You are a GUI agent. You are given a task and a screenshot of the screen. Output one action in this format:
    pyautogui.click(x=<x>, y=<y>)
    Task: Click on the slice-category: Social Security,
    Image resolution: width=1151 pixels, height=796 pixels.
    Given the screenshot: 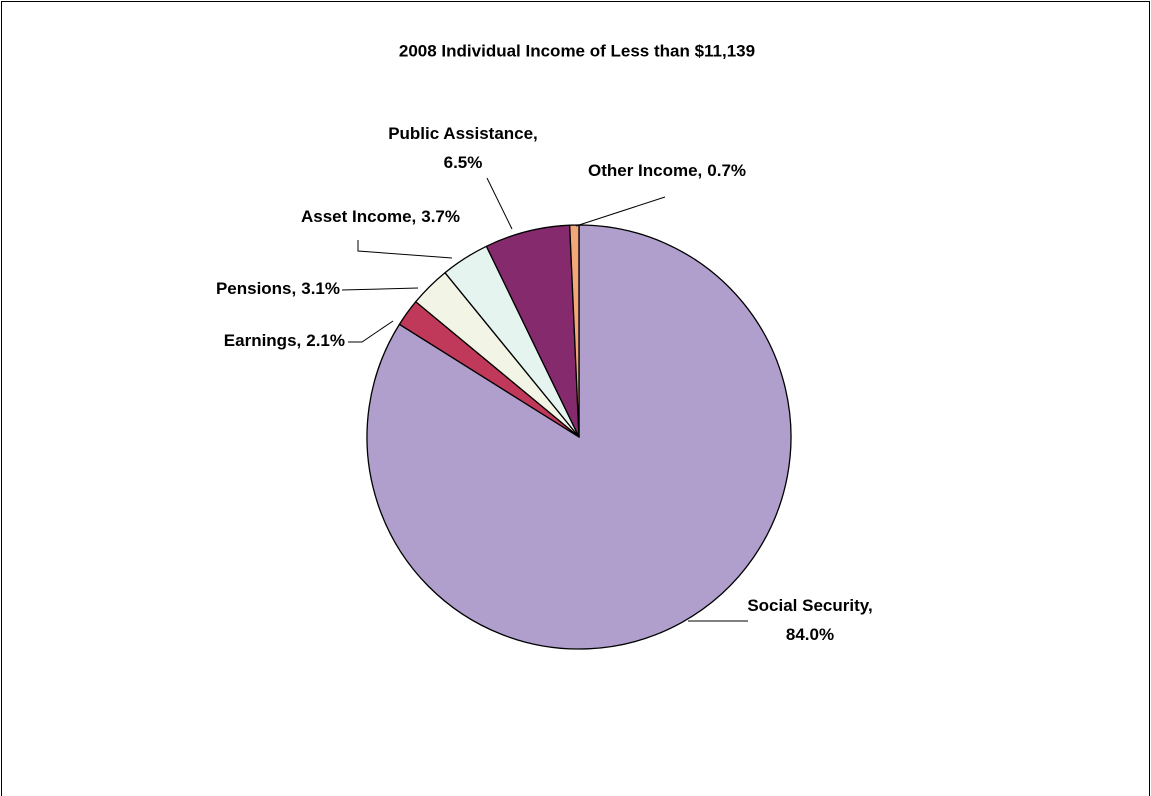 What is the action you would take?
    pyautogui.click(x=809, y=605)
    